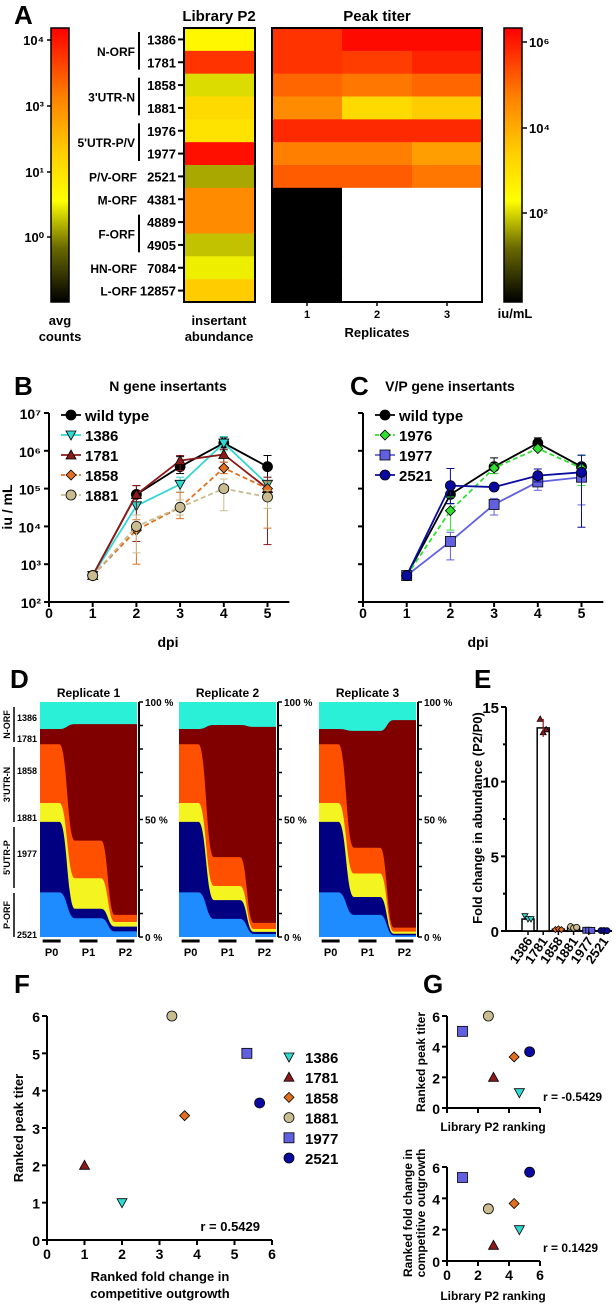 The width and height of the screenshot is (616, 1304). What do you see at coordinates (159, 1293) in the screenshot?
I see `f-xlabel-2: competitive outgrowth` at bounding box center [159, 1293].